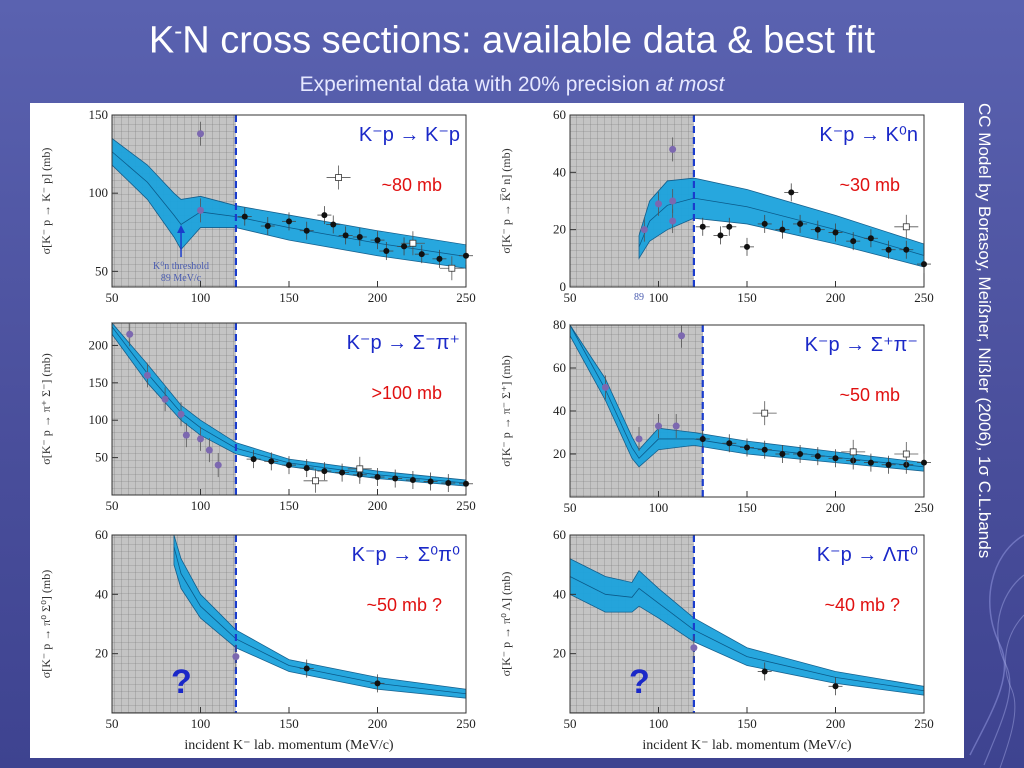 The height and width of the screenshot is (768, 1024). Describe the element at coordinates (181, 278) in the screenshot. I see `threshold-note: 89 MeV/c` at that location.